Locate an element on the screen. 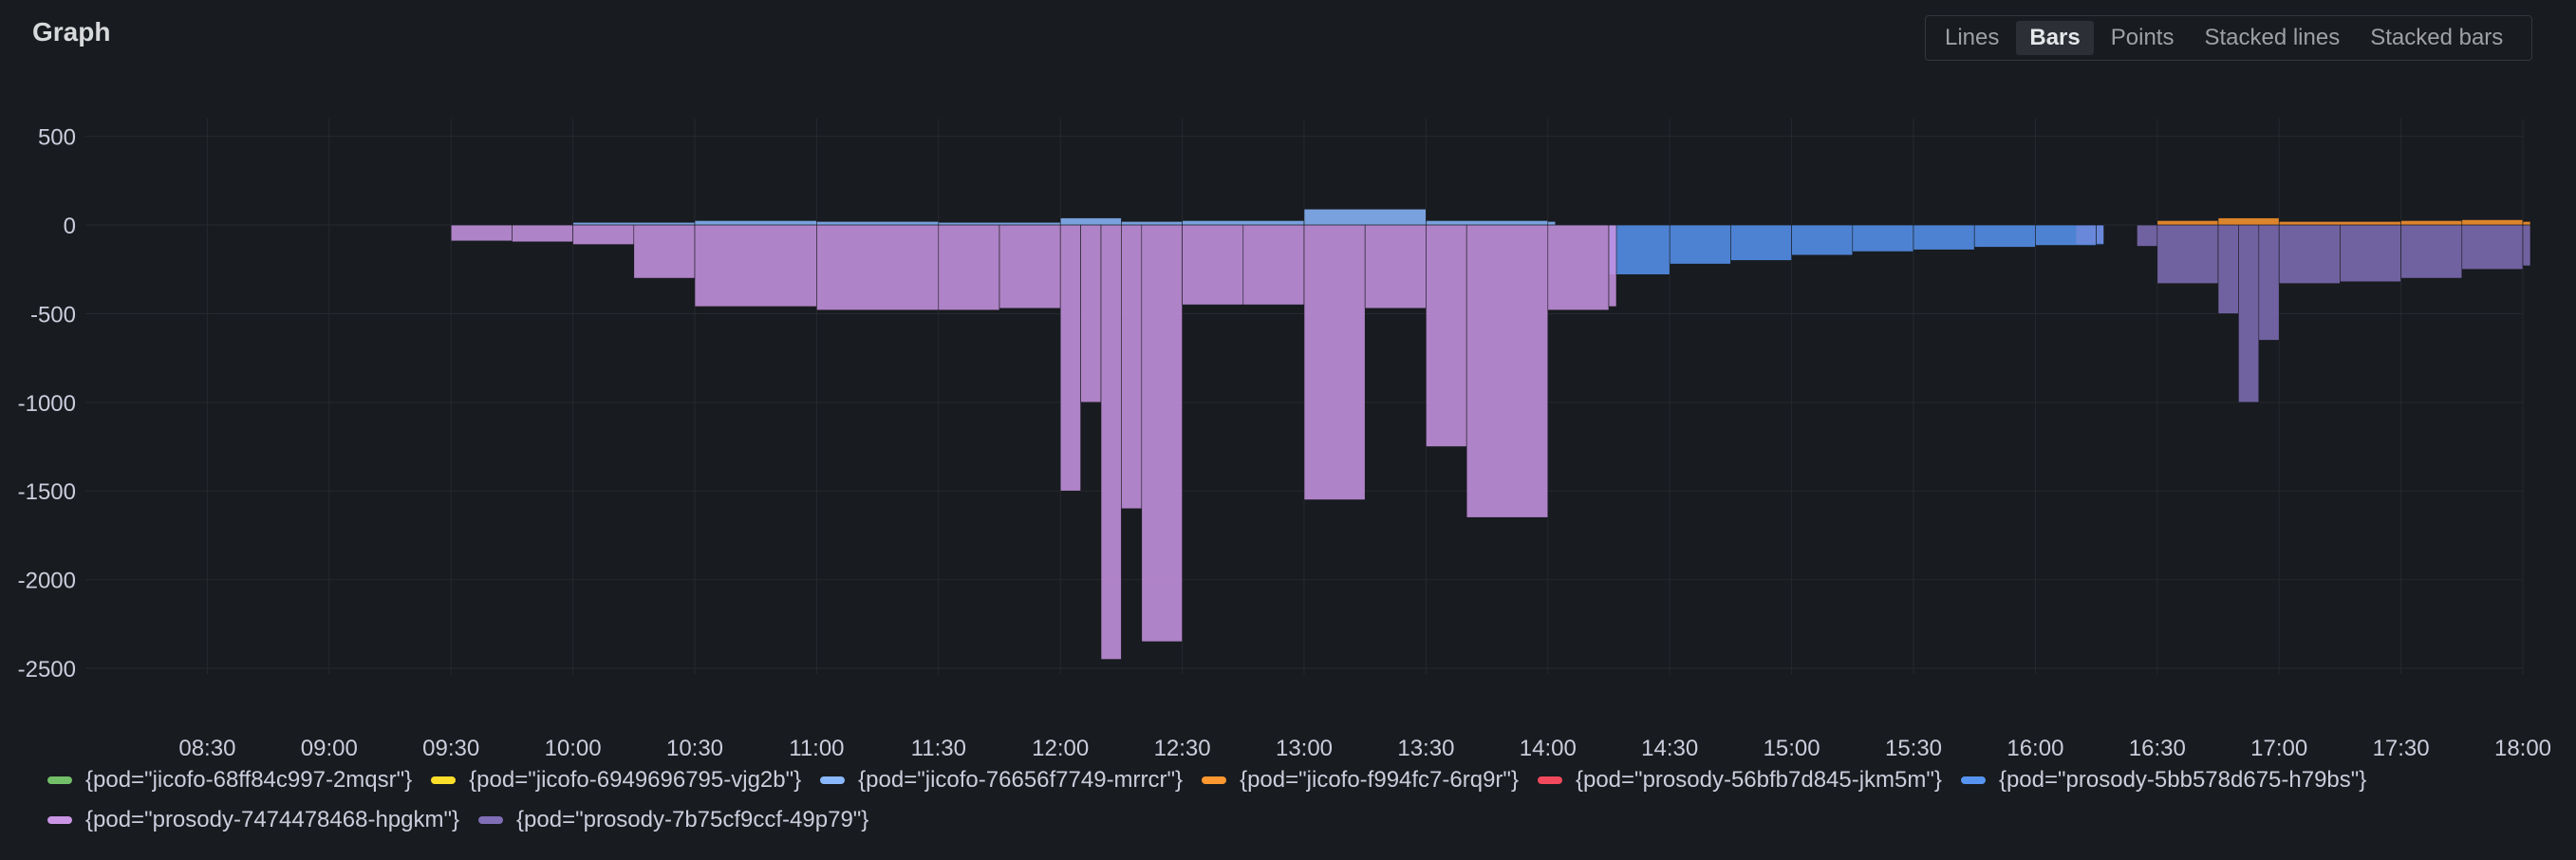  x-tick-label: 16:30 is located at coordinates (2158, 747).